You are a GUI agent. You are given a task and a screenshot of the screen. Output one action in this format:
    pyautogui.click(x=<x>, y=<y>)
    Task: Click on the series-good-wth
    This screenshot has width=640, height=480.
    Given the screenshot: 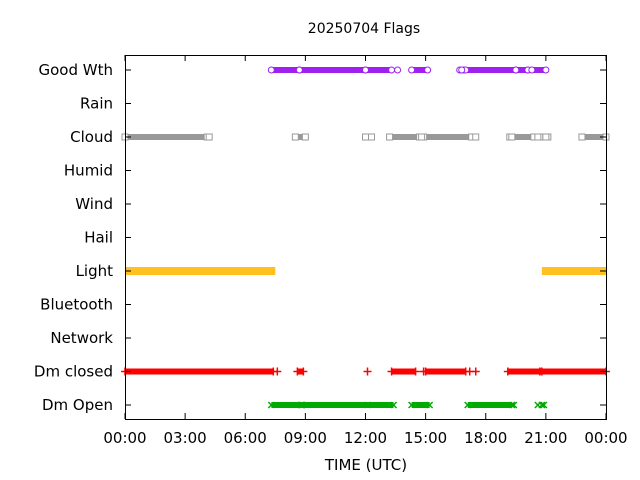 What is the action you would take?
    pyautogui.click(x=408, y=70)
    